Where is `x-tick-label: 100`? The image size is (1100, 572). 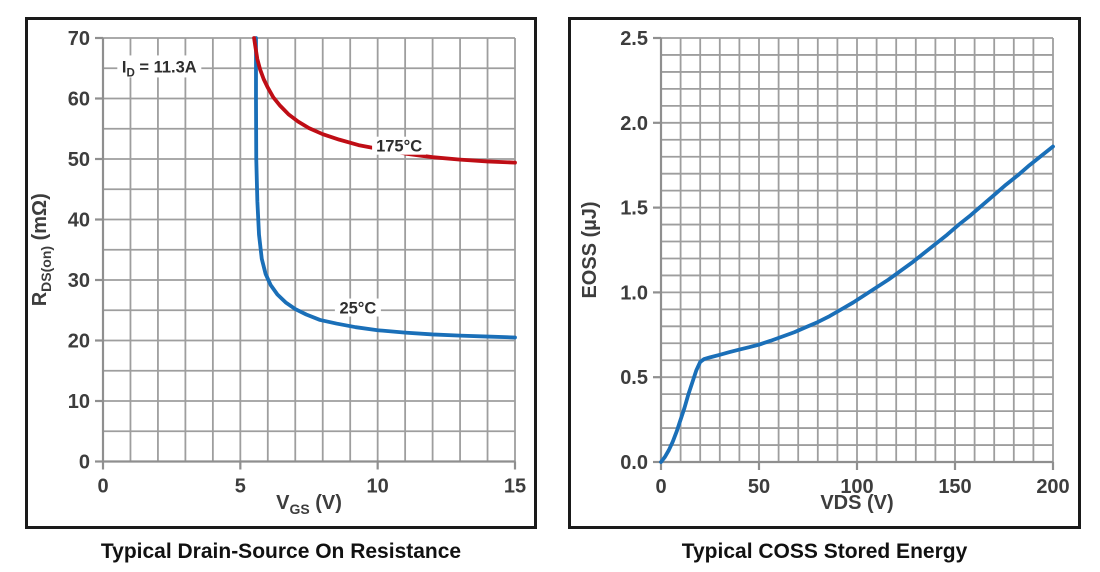 x-tick-label: 100 is located at coordinates (856, 487).